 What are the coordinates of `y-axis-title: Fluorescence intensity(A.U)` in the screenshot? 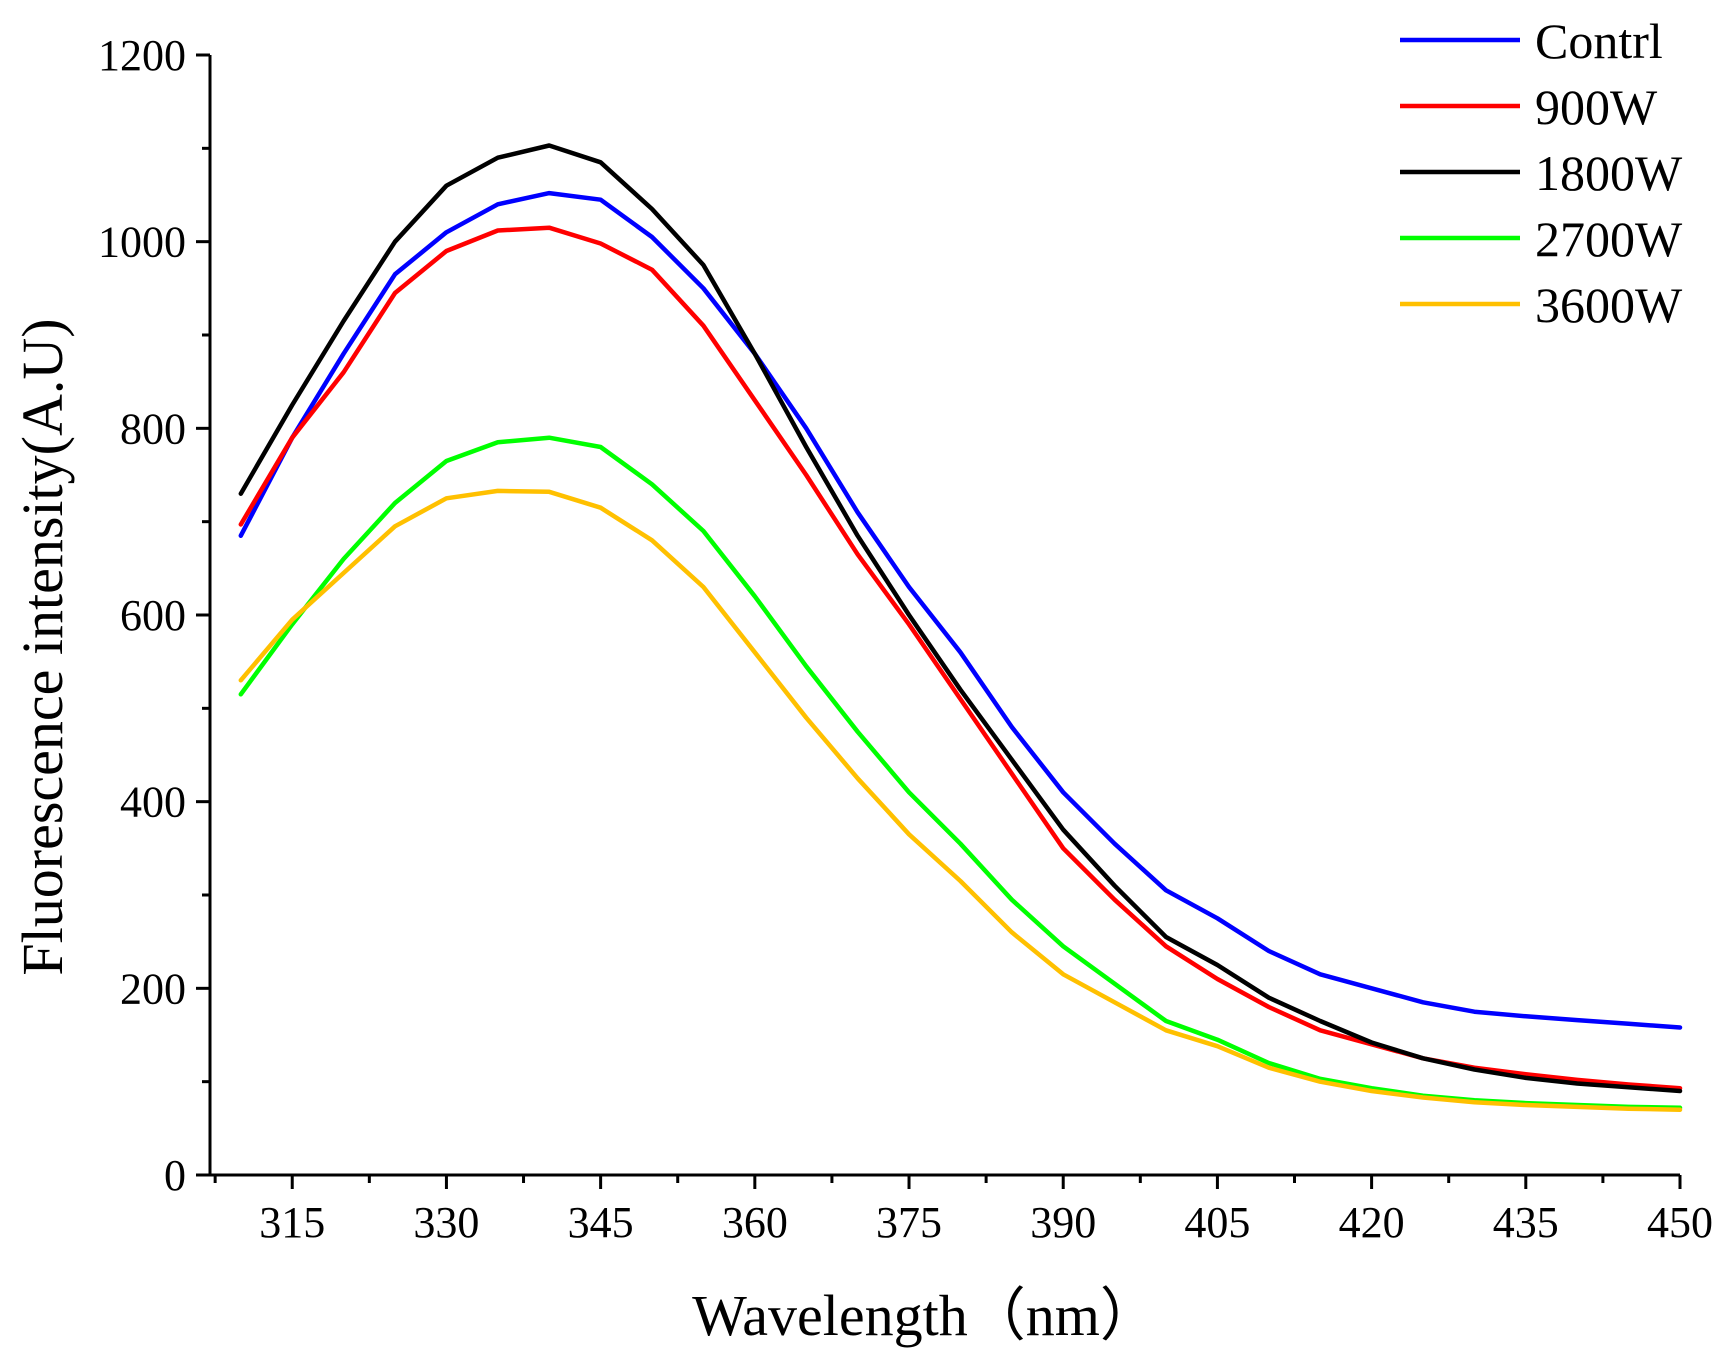 It's located at (42, 646).